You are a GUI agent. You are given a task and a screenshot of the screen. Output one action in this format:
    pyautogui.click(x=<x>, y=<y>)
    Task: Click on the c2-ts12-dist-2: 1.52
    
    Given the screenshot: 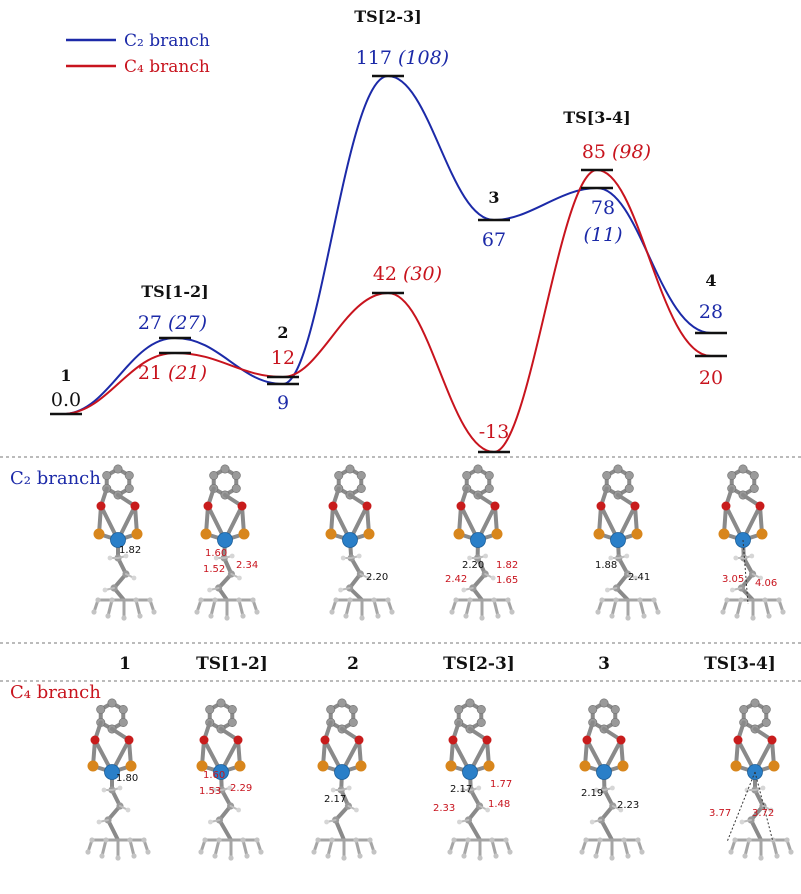 What is the action you would take?
    pyautogui.click(x=214, y=569)
    